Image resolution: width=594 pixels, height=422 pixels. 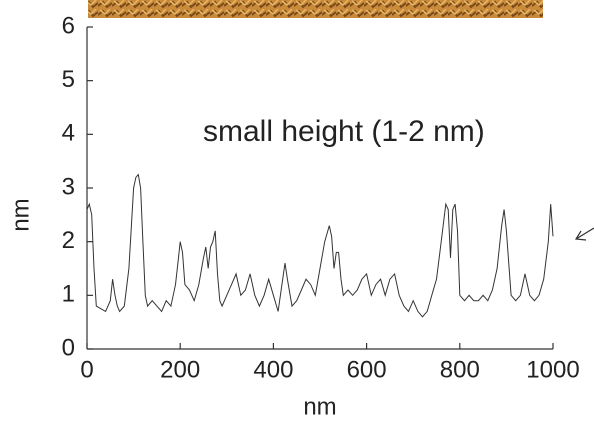 What do you see at coordinates (319, 406) in the screenshot?
I see `x-axis-label: nm` at bounding box center [319, 406].